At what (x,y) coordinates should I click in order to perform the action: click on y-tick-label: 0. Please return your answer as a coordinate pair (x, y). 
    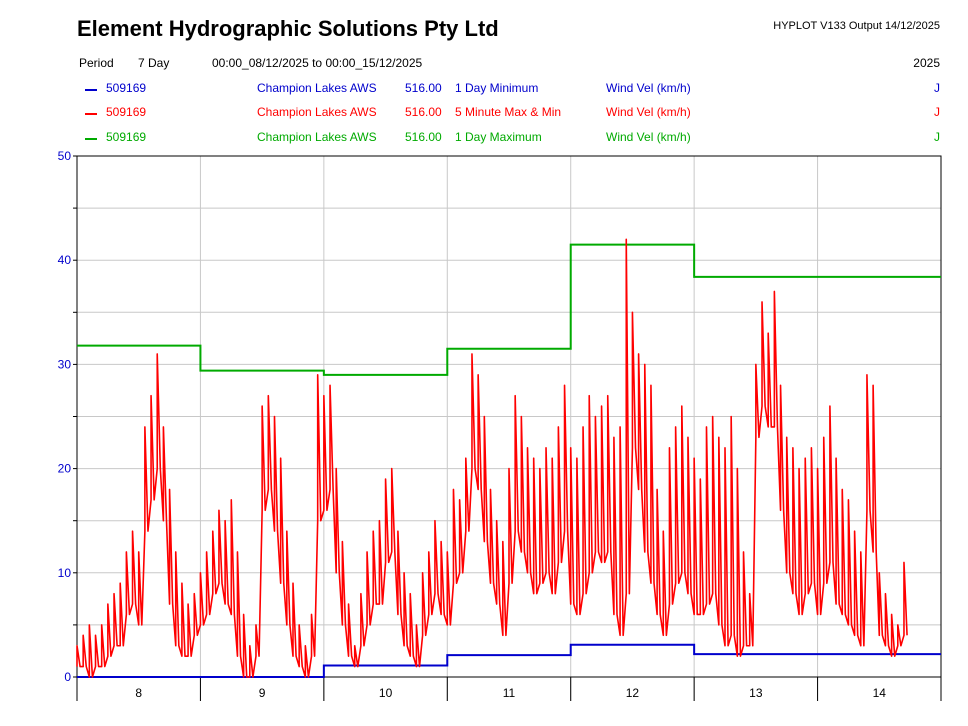
    Looking at the image, I should click on (67, 677).